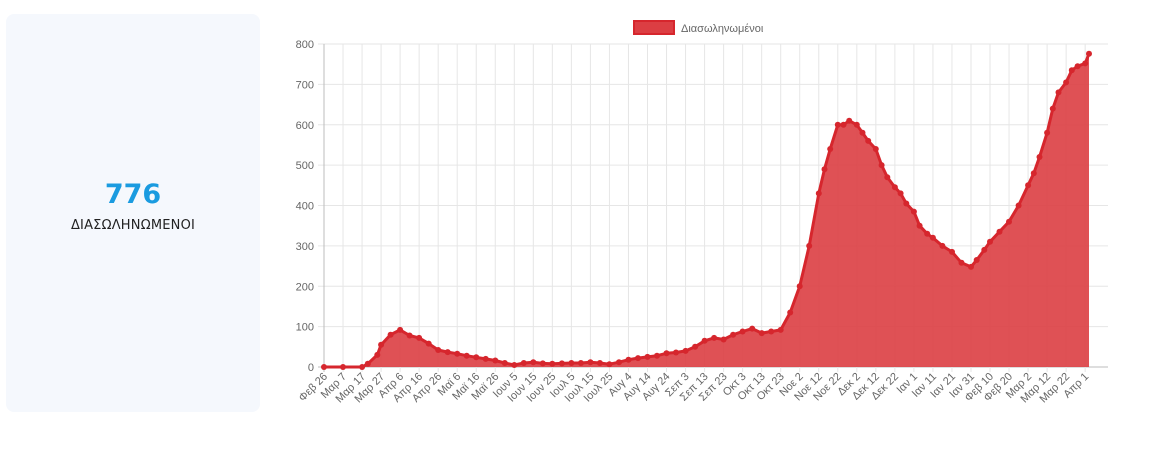 The height and width of the screenshot is (452, 1151). Describe the element at coordinates (305, 247) in the screenshot. I see `y-tick-label: 300` at that location.